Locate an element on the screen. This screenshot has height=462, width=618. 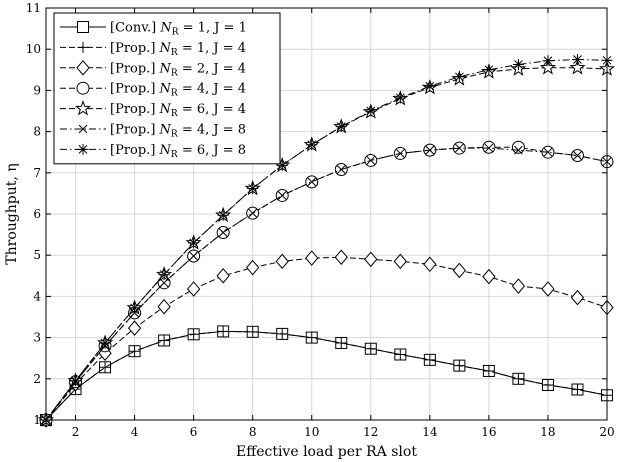
legend-label: [Prop.] NR = 6, J = 8 is located at coordinates (178, 151).